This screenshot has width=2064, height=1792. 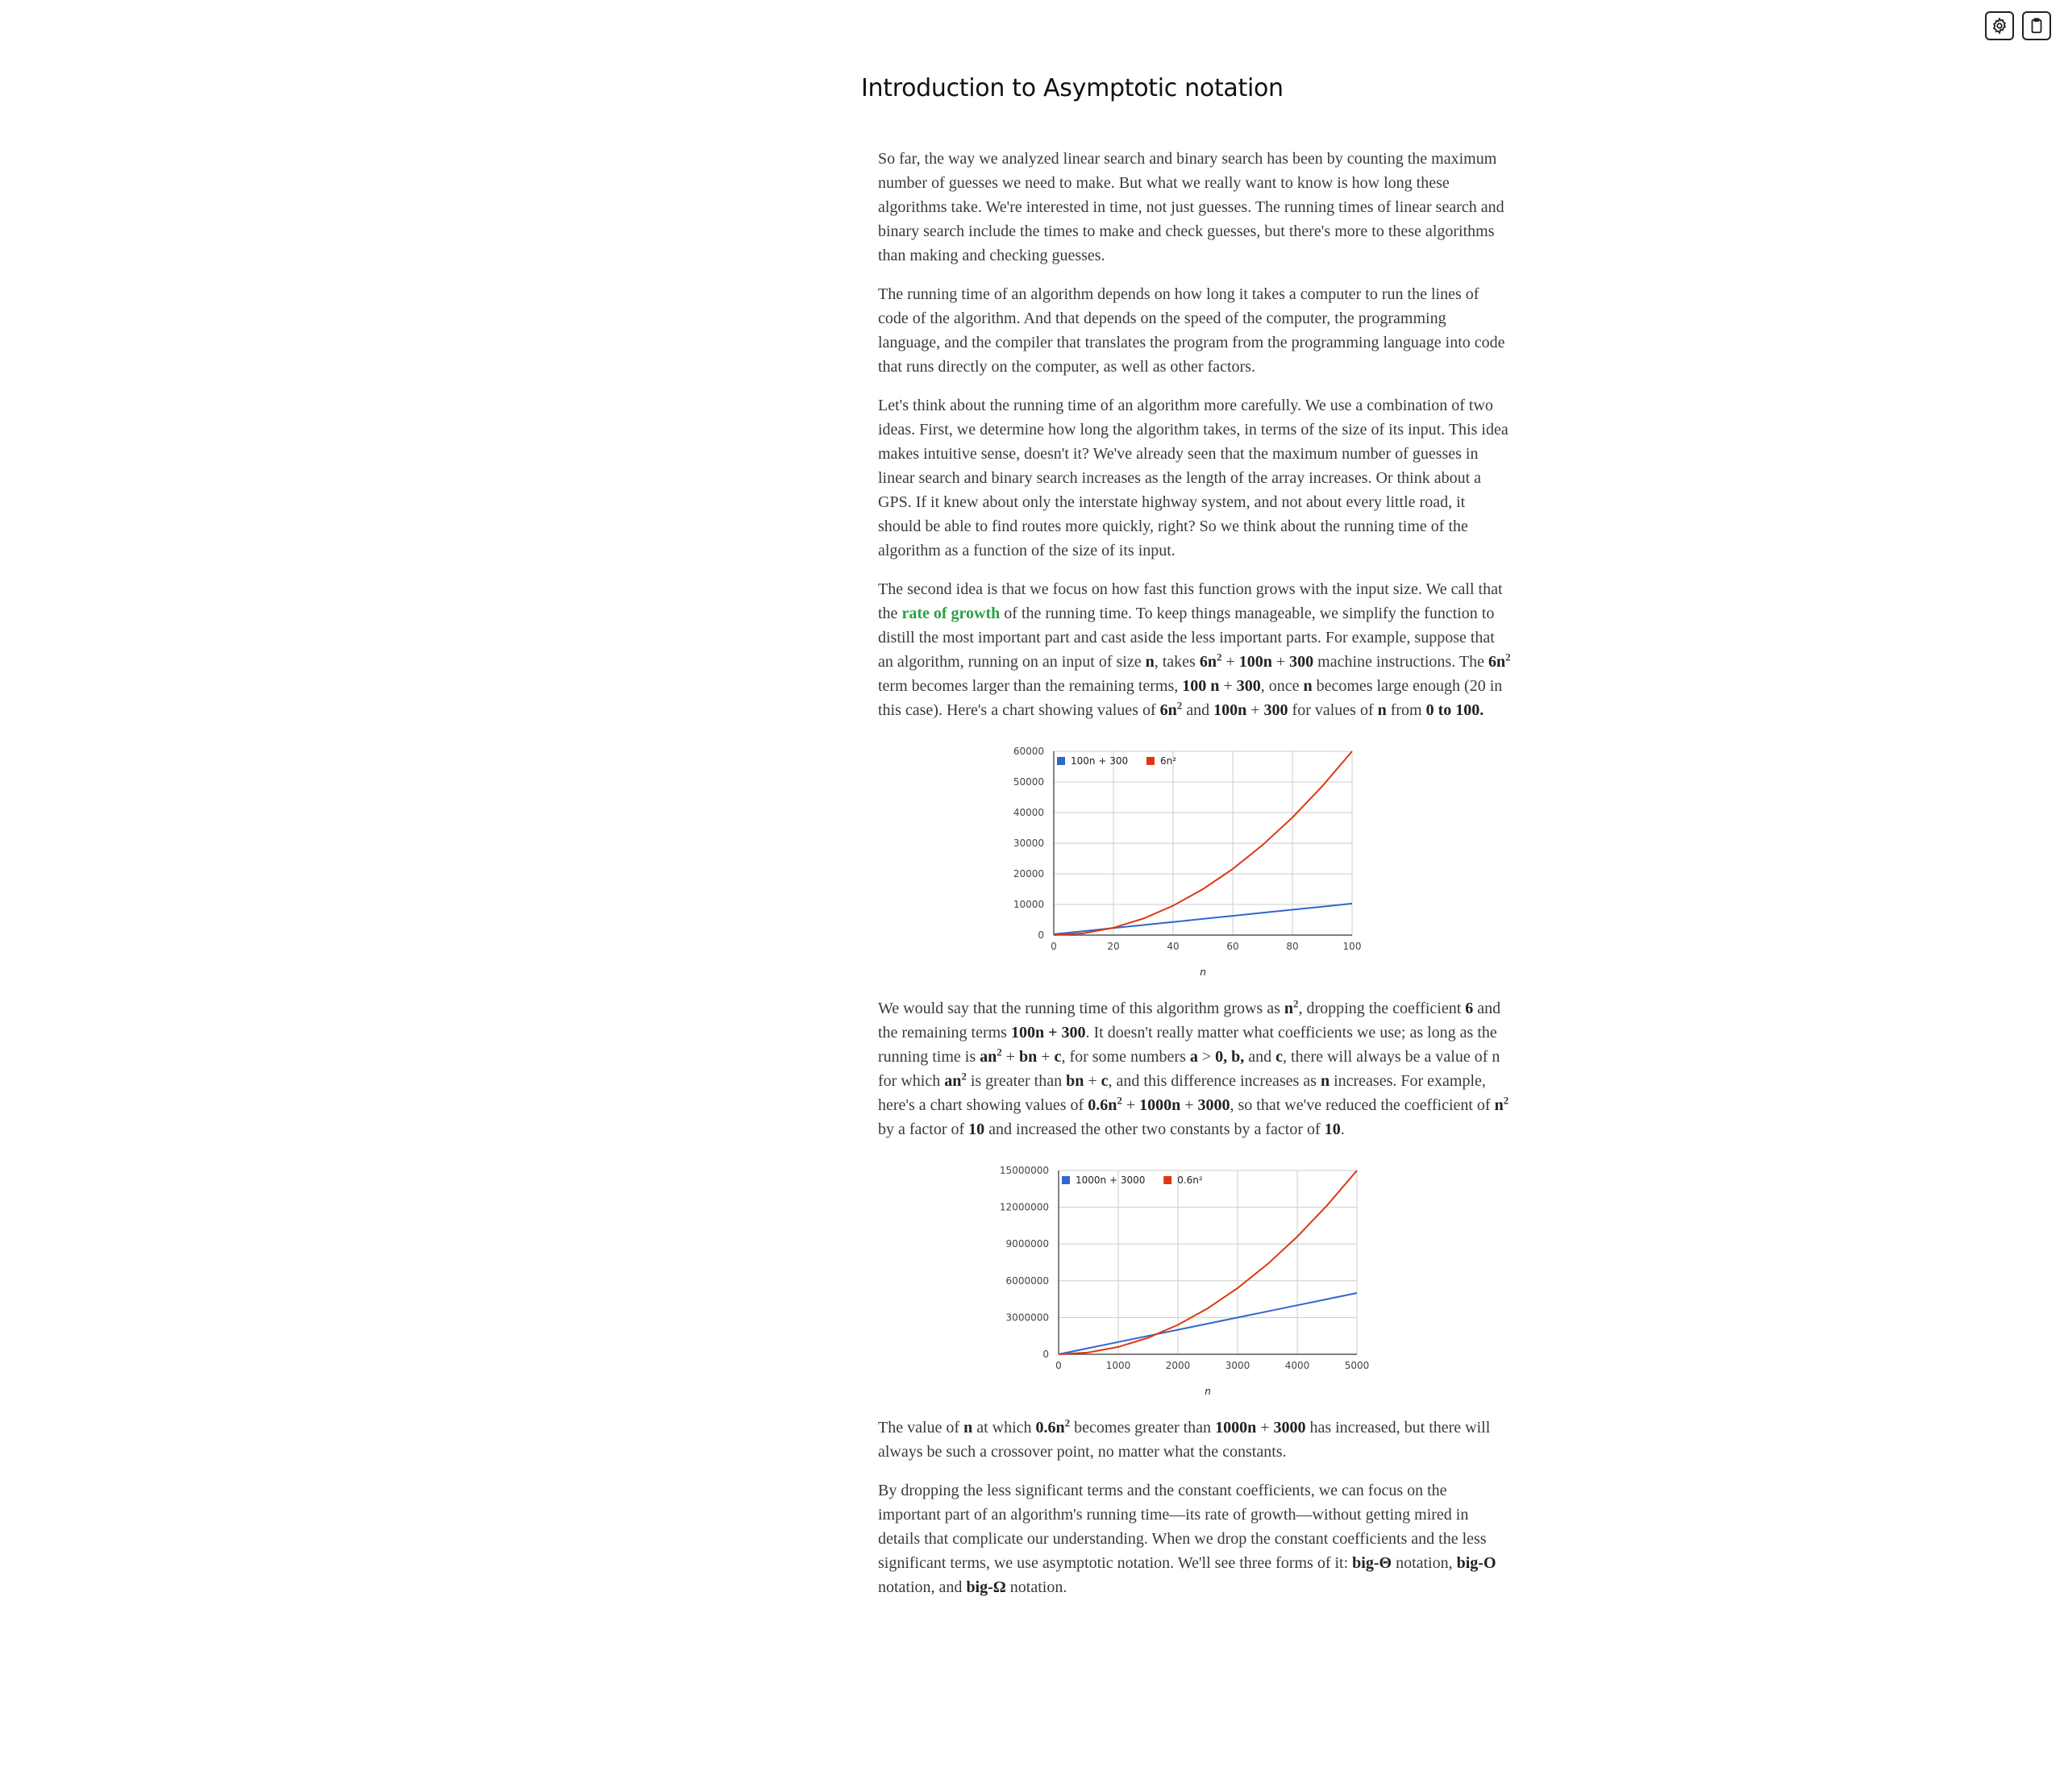 I want to click on y-tick-label: 40000, so click(x=1028, y=812).